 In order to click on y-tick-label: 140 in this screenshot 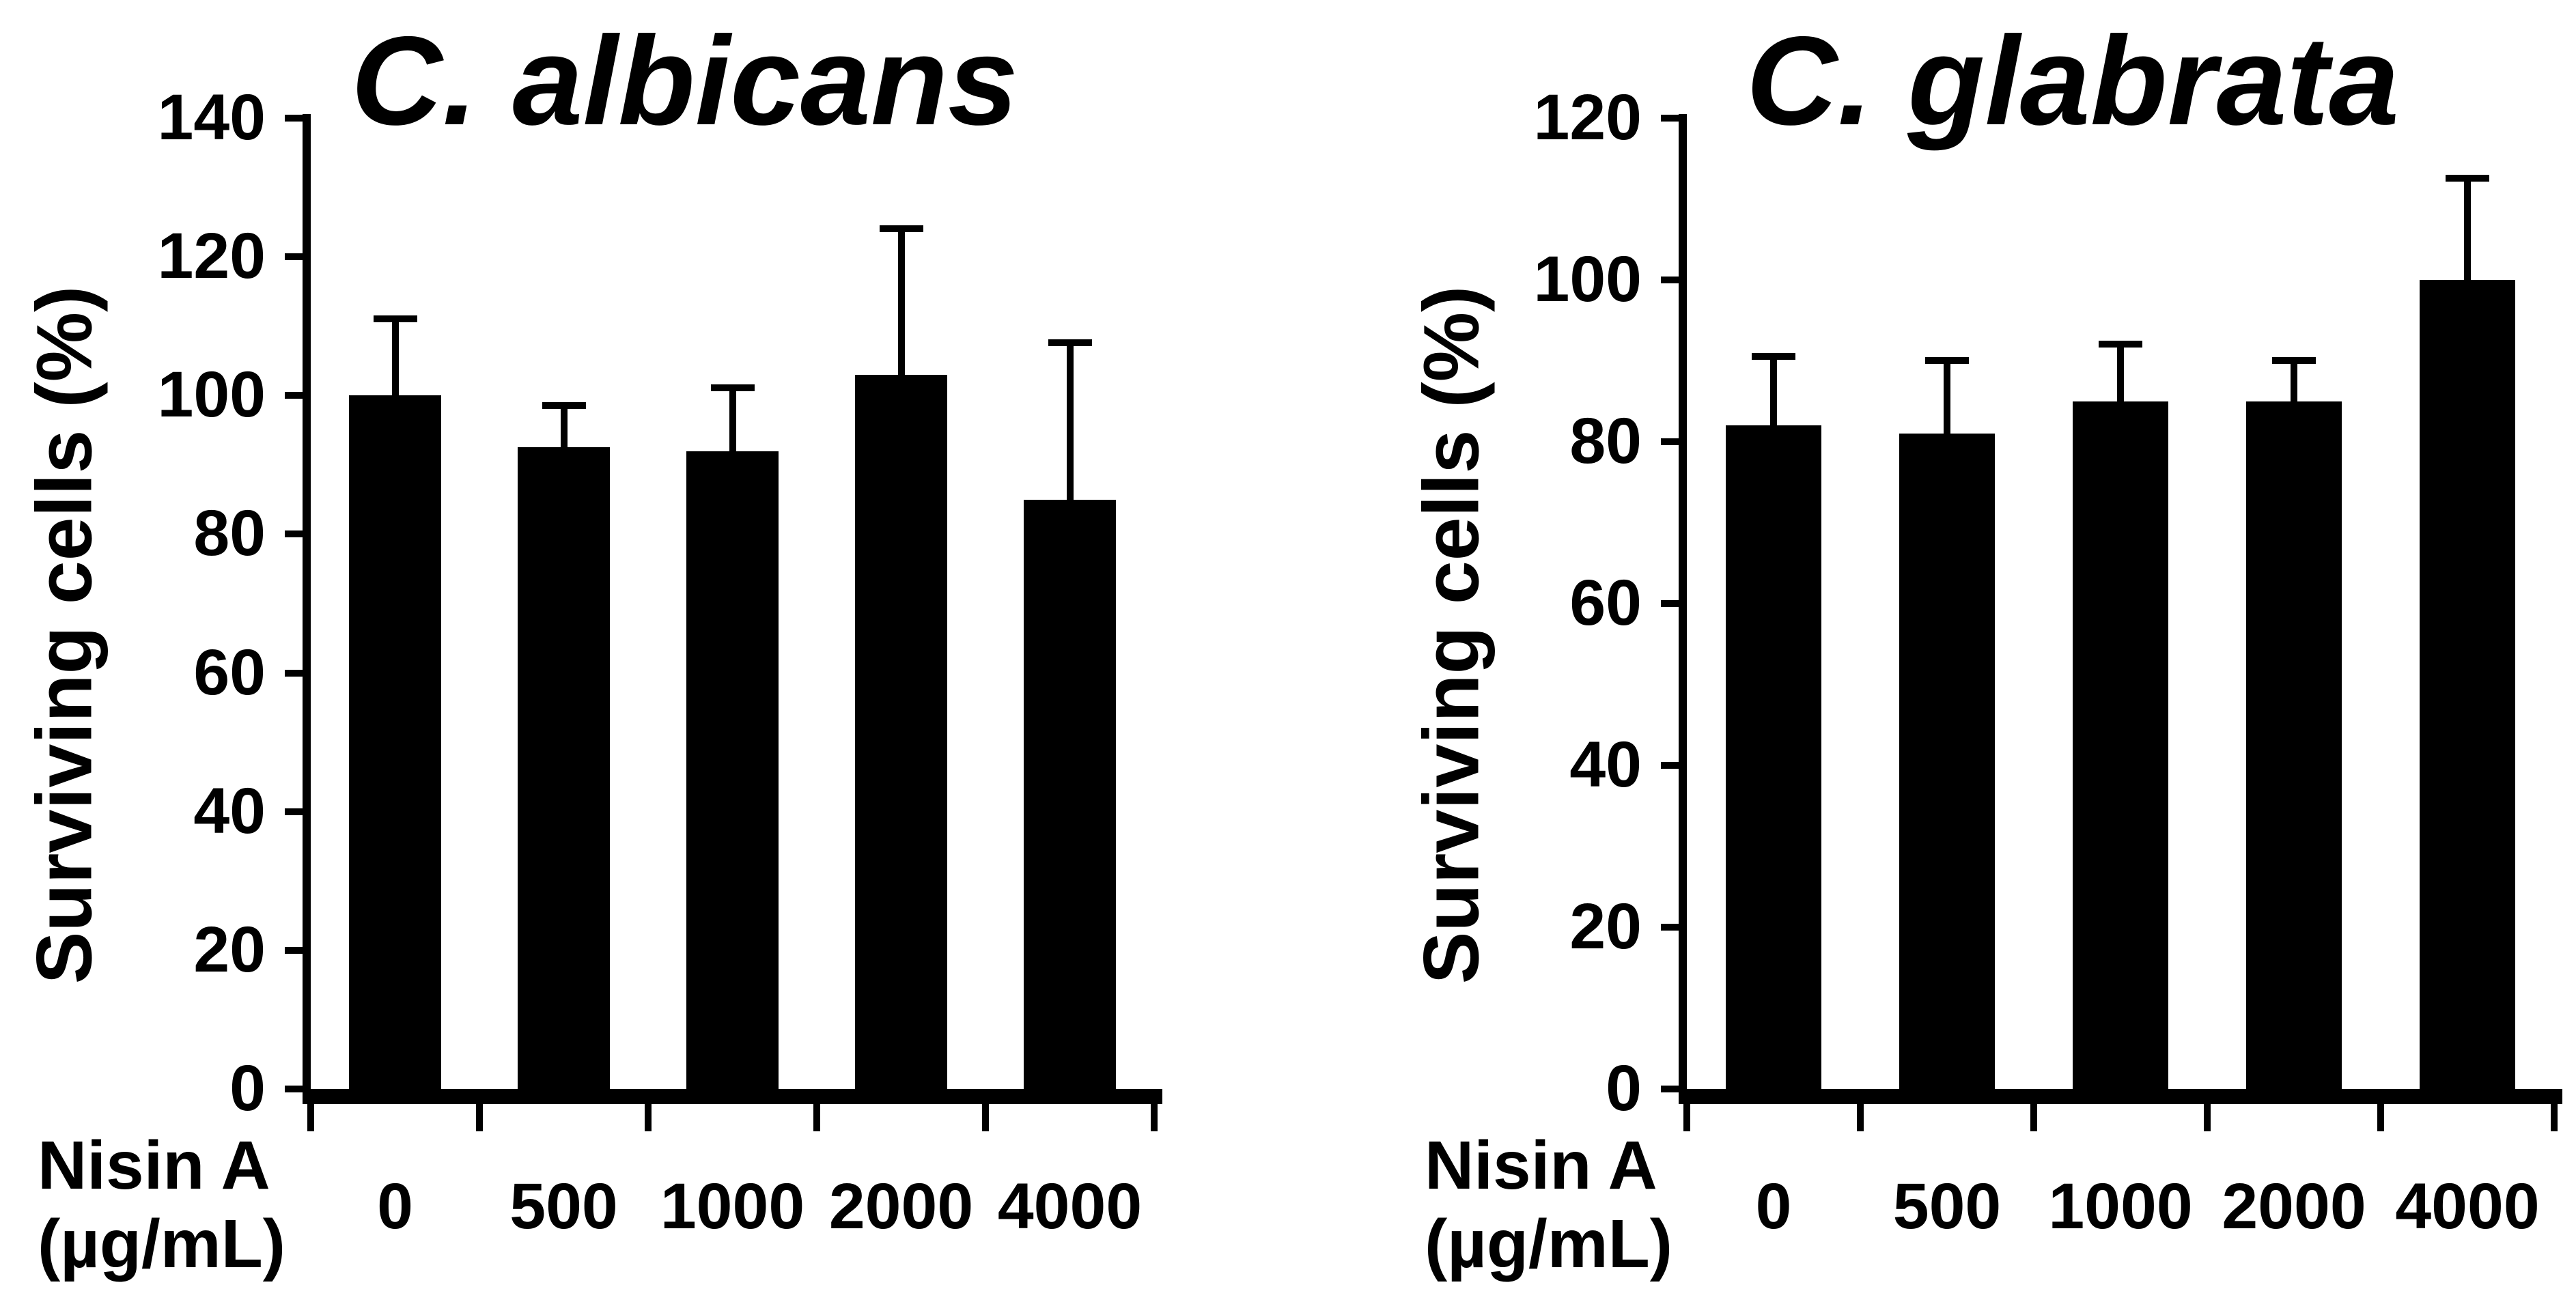, I will do `click(211, 117)`.